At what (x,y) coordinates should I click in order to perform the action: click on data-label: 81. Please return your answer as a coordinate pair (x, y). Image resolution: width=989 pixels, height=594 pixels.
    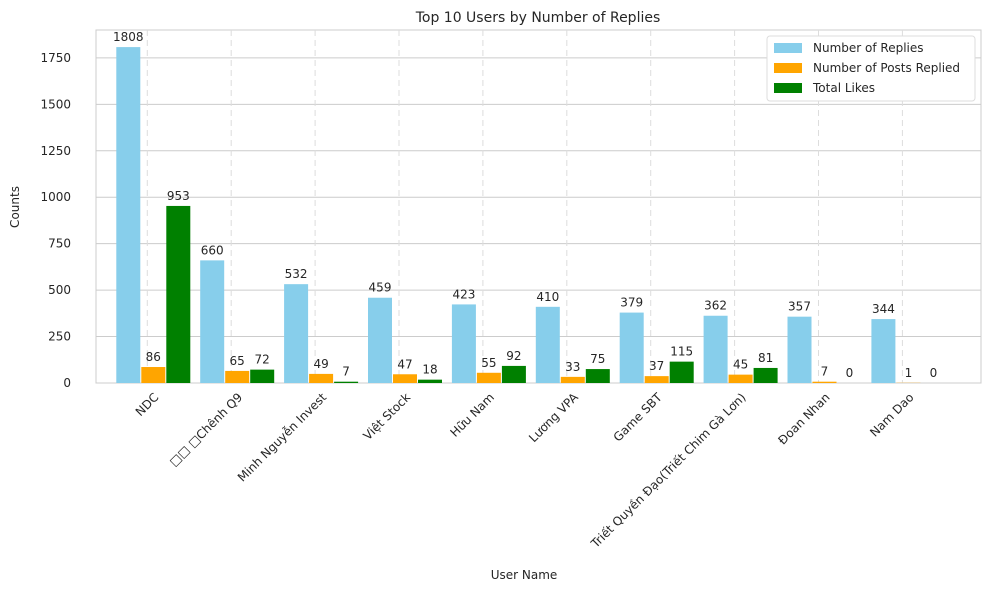
    Looking at the image, I should click on (765, 358).